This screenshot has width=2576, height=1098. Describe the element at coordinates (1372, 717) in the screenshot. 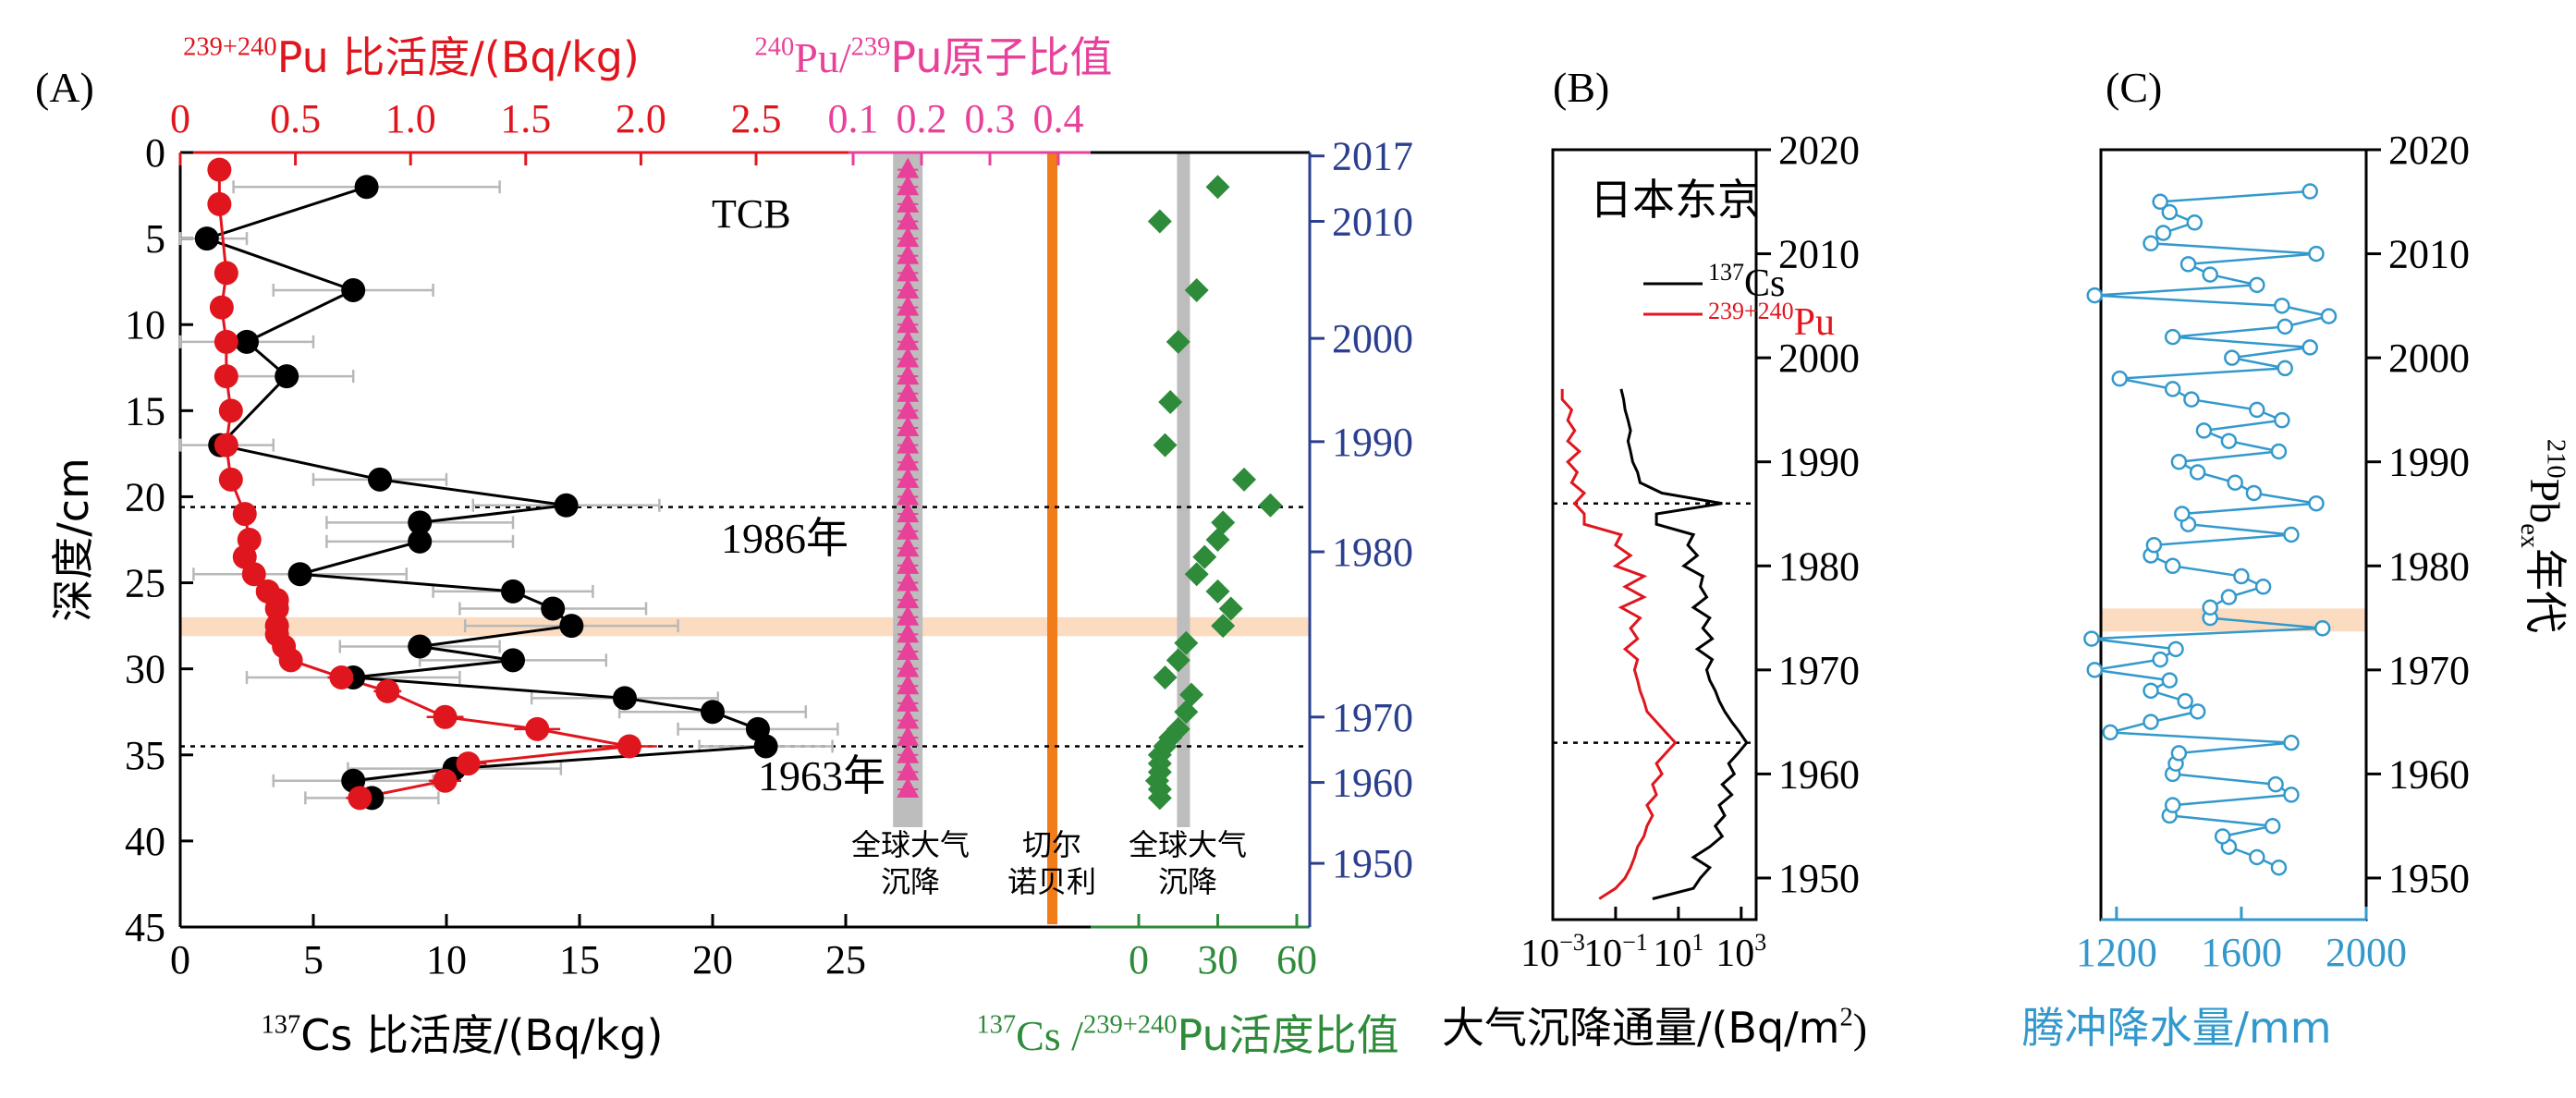

I see `year-tick-label-5: 1970` at that location.